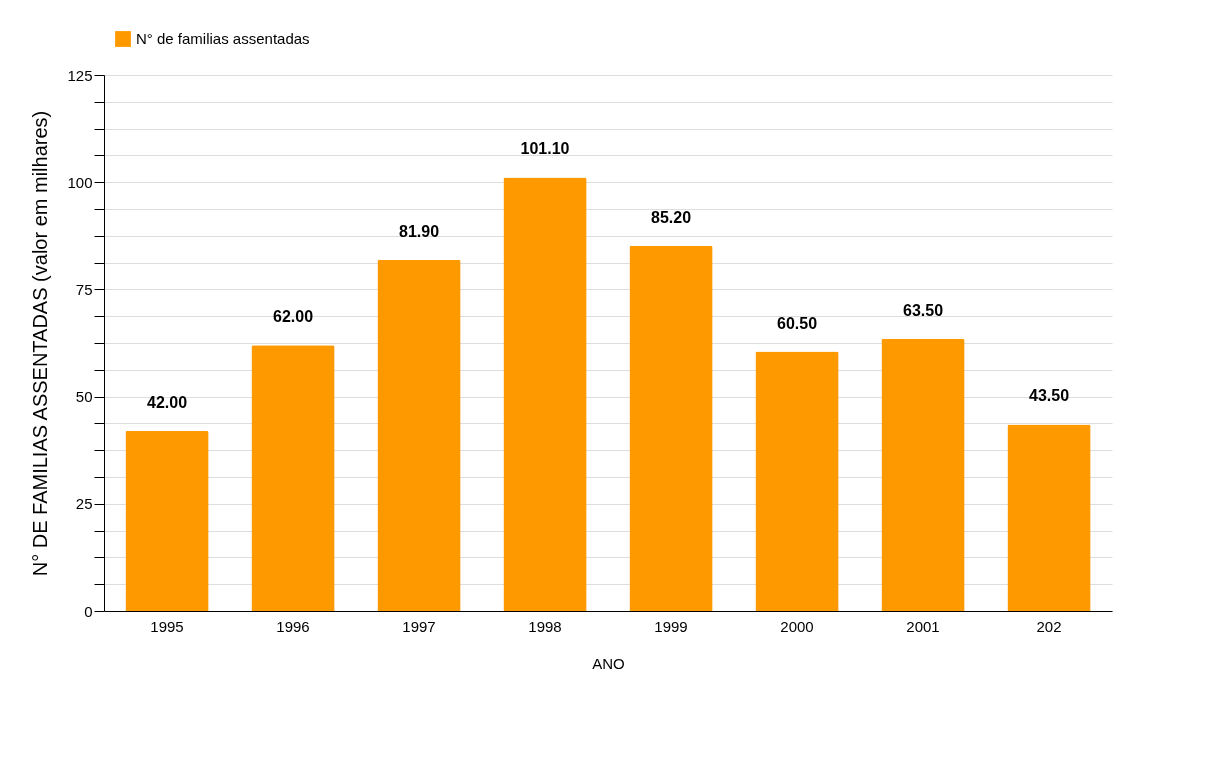 Image resolution: width=1225 pixels, height=783 pixels. Describe the element at coordinates (545, 149) in the screenshot. I see `data-label: 101.10` at that location.